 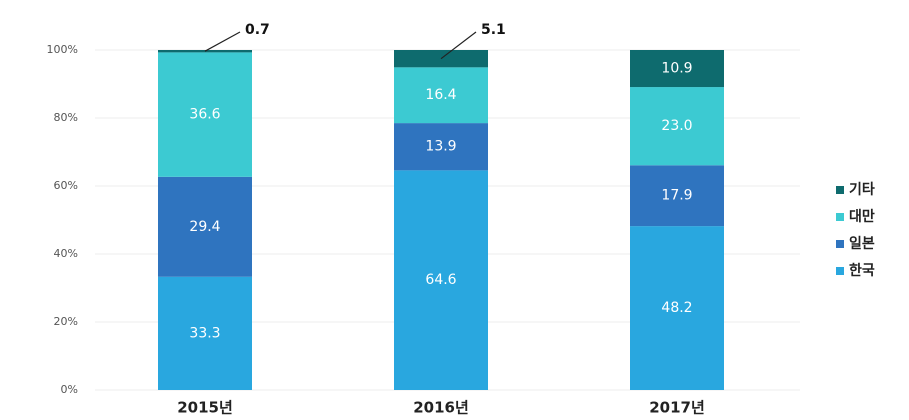 I want to click on x-tick-label: 2015년, so click(x=205, y=408).